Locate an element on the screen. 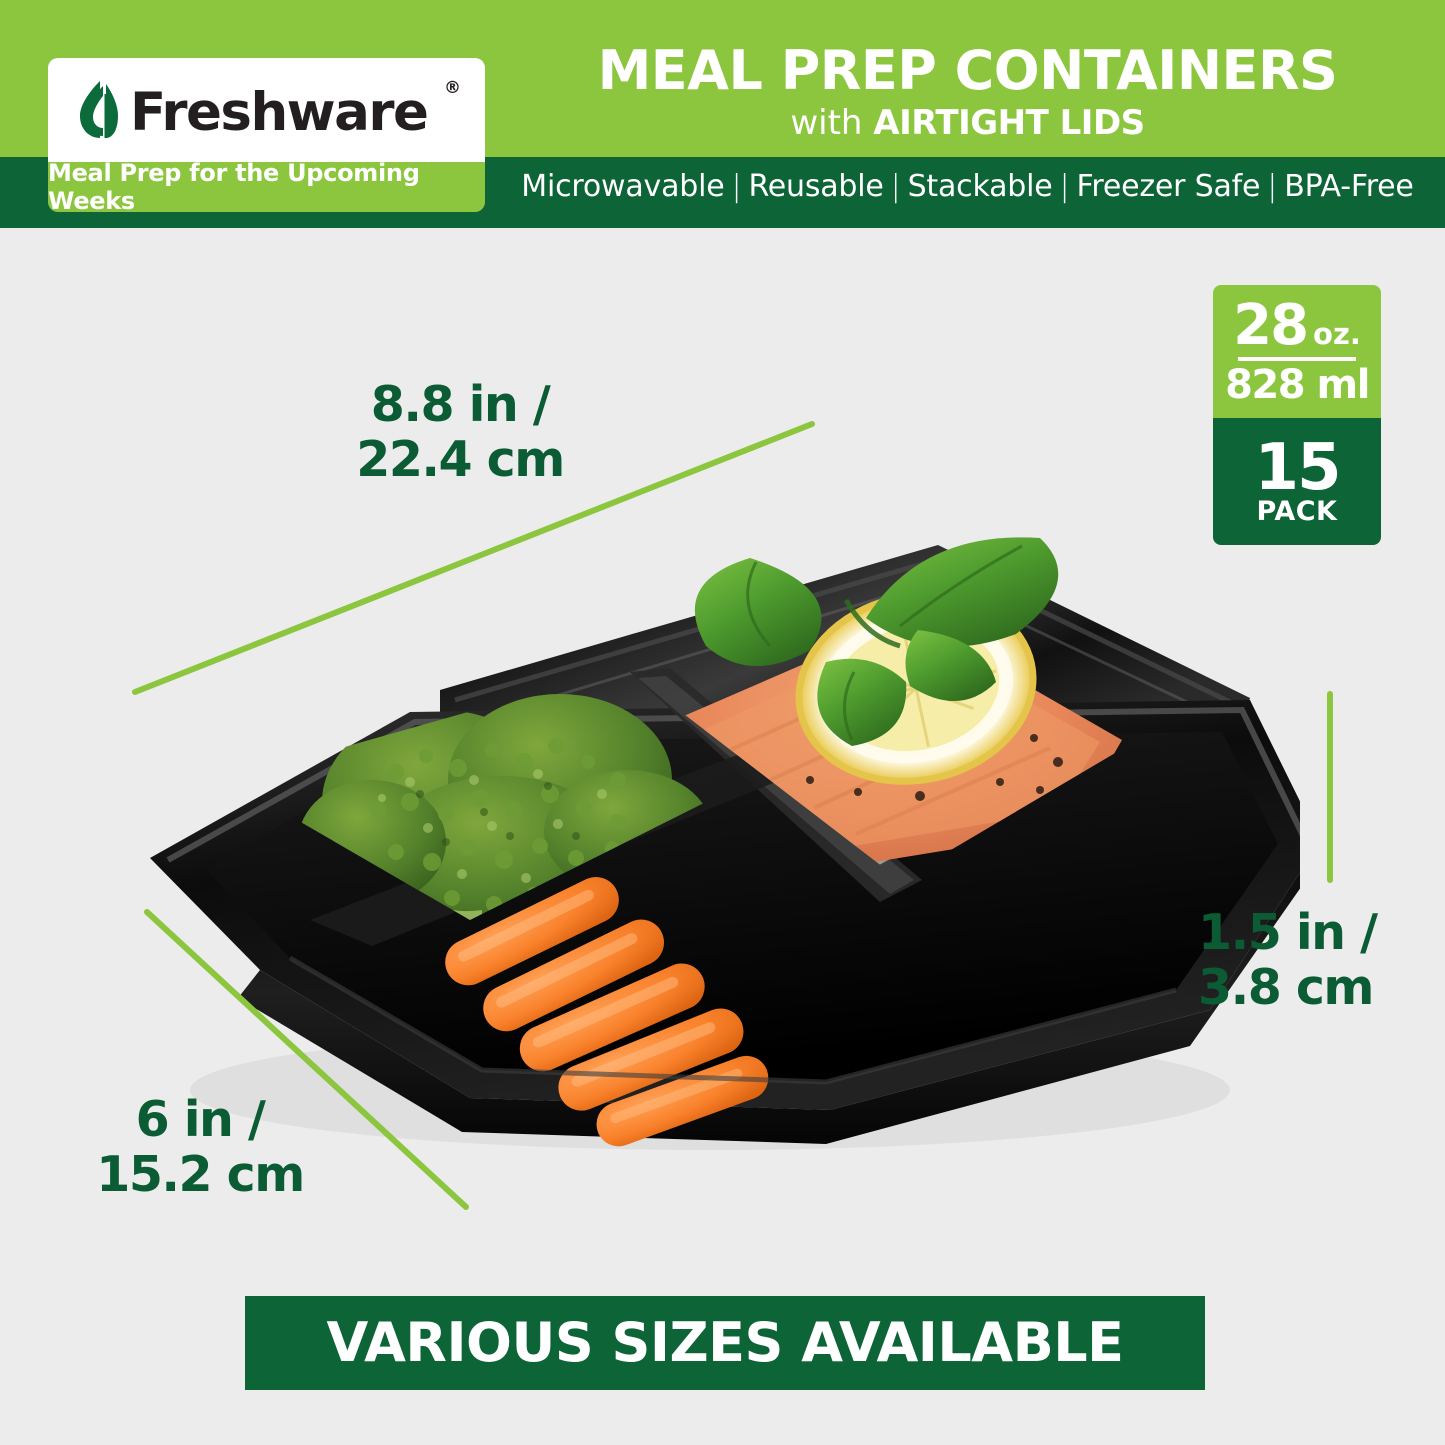 This screenshot has height=1445, width=1445. feature-item: Freezer Safe is located at coordinates (1168, 186).